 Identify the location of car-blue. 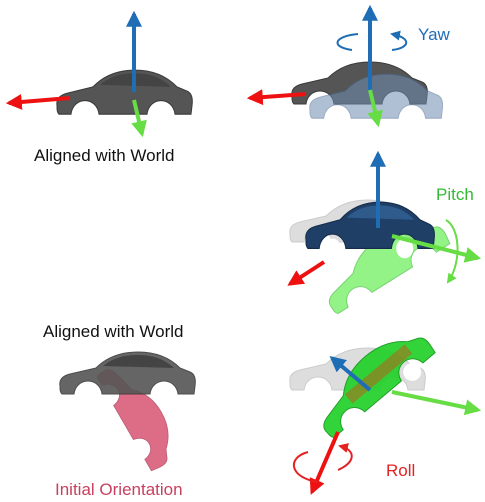
(370, 230).